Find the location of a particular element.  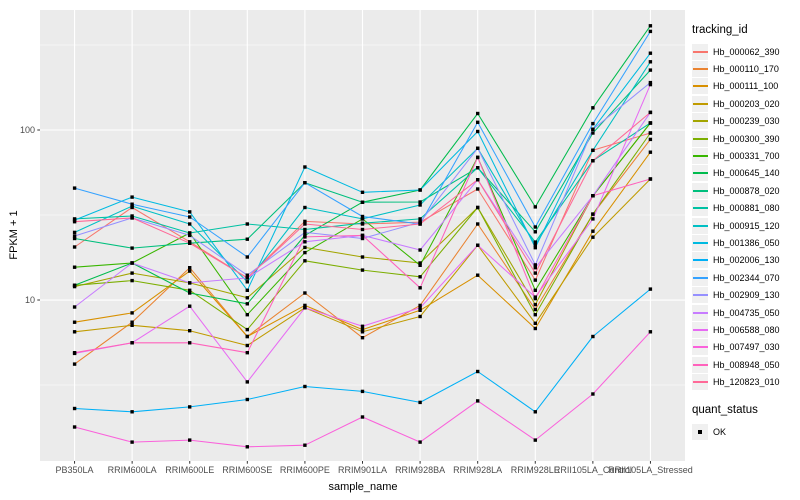

legend-item-label: Hb_008948_050 is located at coordinates (746, 364).